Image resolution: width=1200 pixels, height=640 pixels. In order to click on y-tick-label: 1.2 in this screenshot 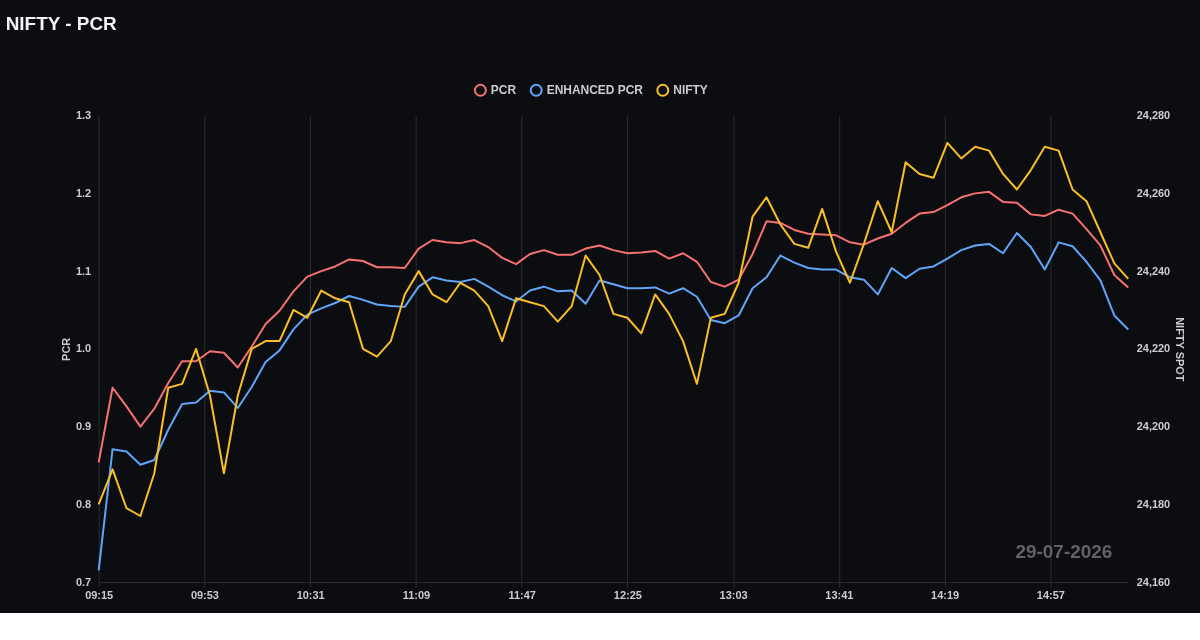, I will do `click(83, 192)`.